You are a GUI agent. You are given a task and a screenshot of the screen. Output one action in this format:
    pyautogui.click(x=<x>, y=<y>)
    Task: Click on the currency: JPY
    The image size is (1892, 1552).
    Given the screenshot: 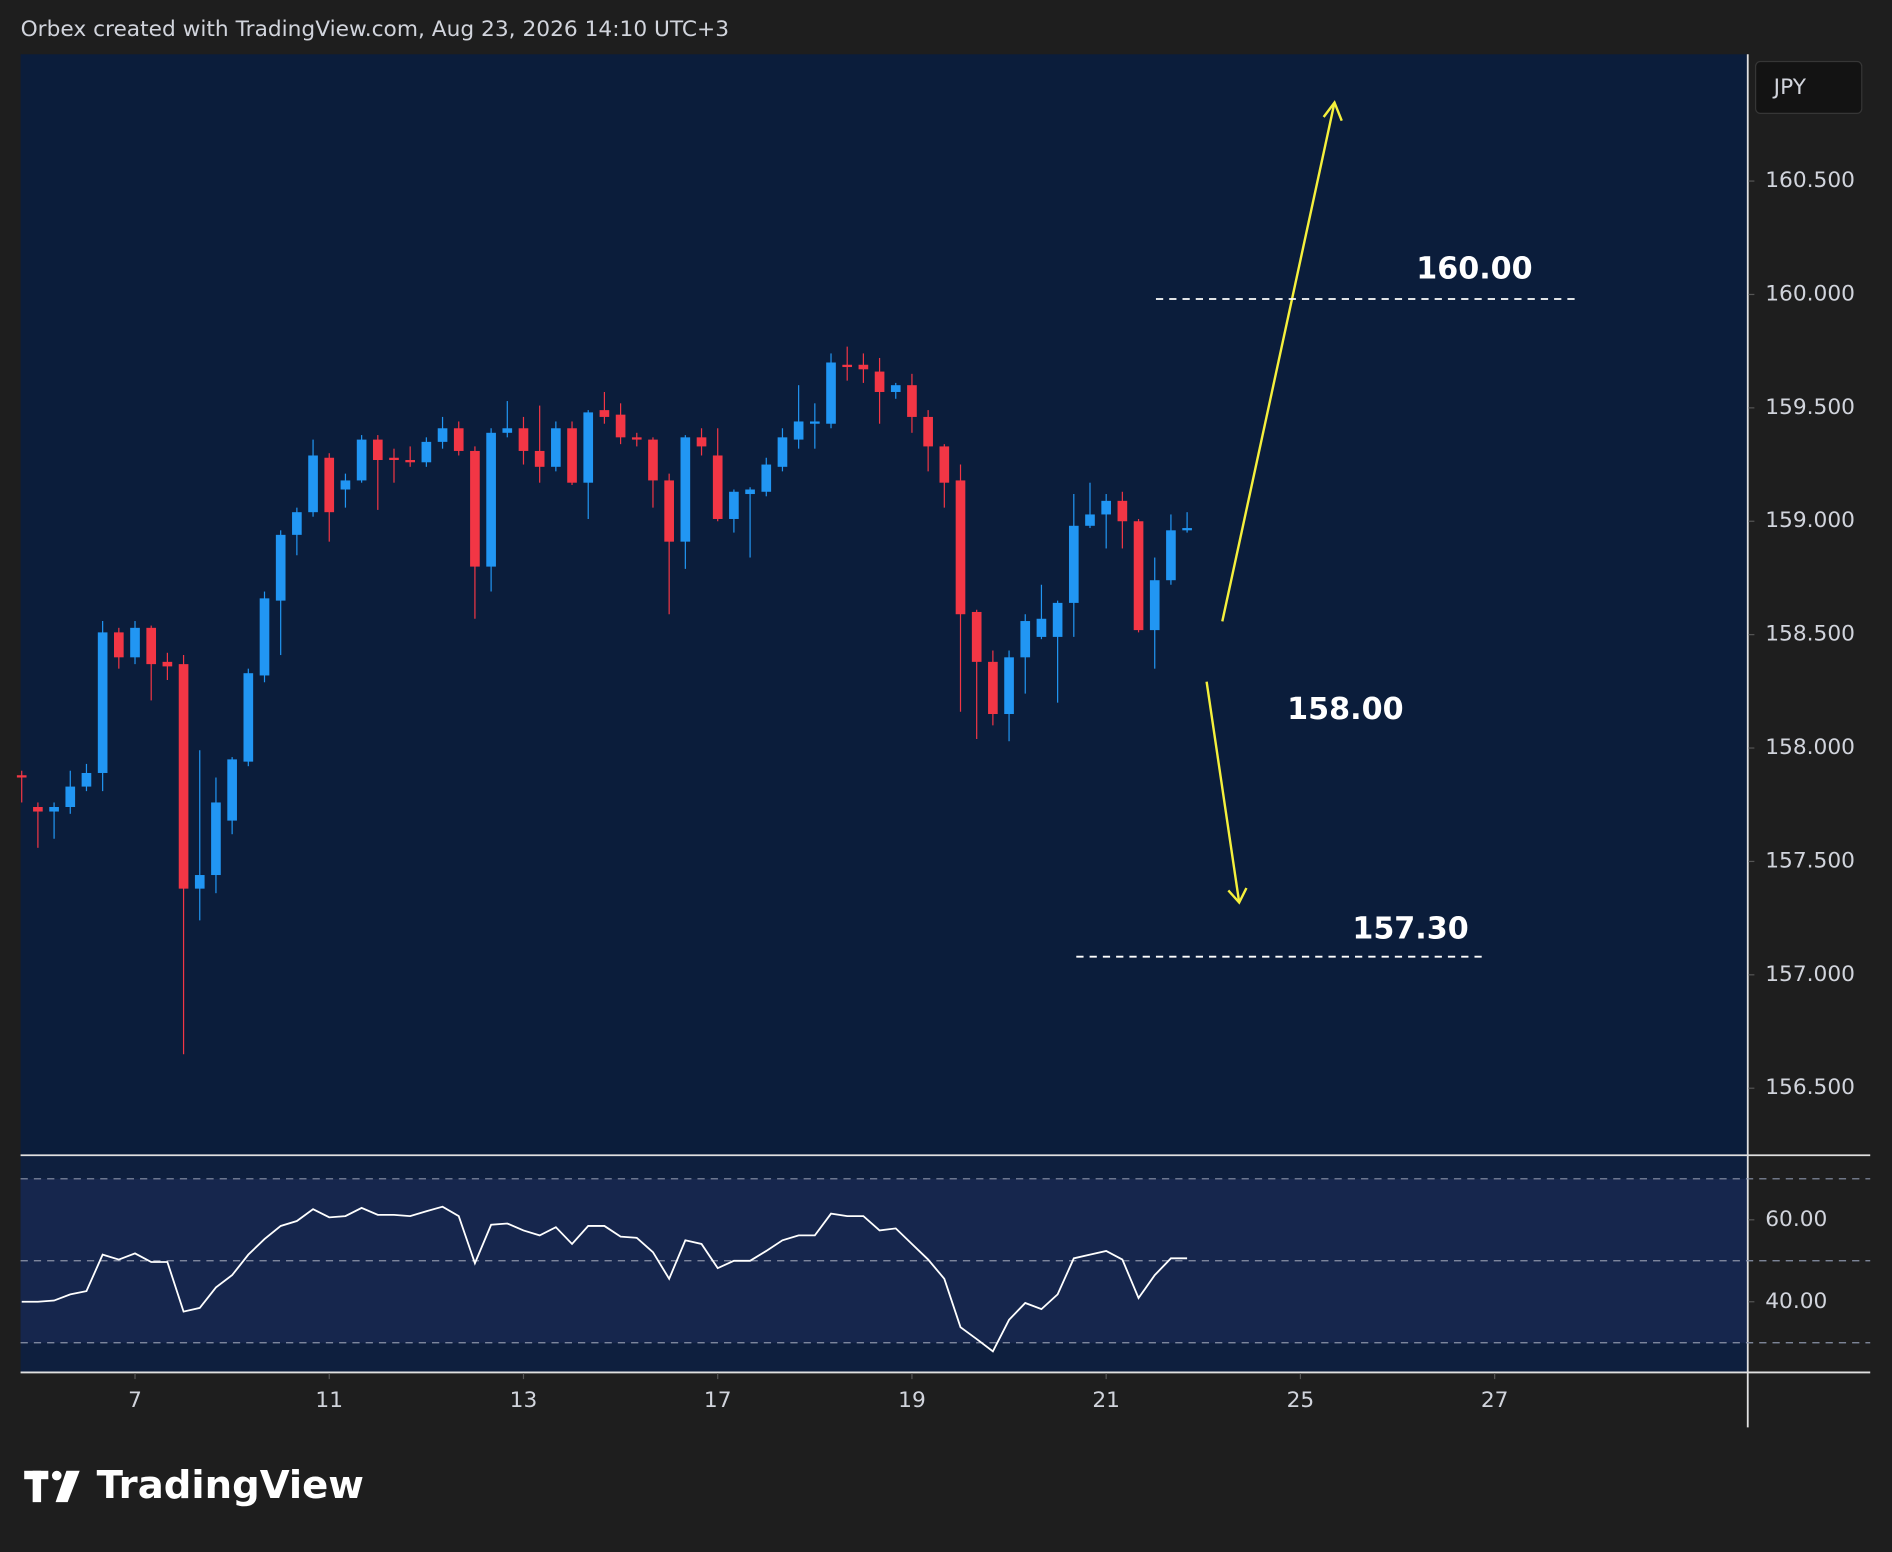 What is the action you would take?
    pyautogui.click(x=1789, y=87)
    